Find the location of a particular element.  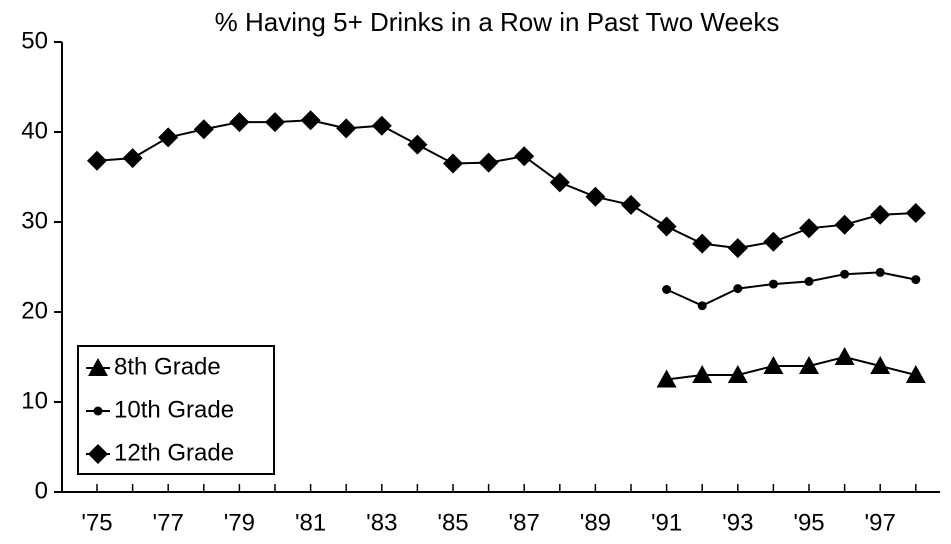

x-tick-label: '89 is located at coordinates (595, 522).